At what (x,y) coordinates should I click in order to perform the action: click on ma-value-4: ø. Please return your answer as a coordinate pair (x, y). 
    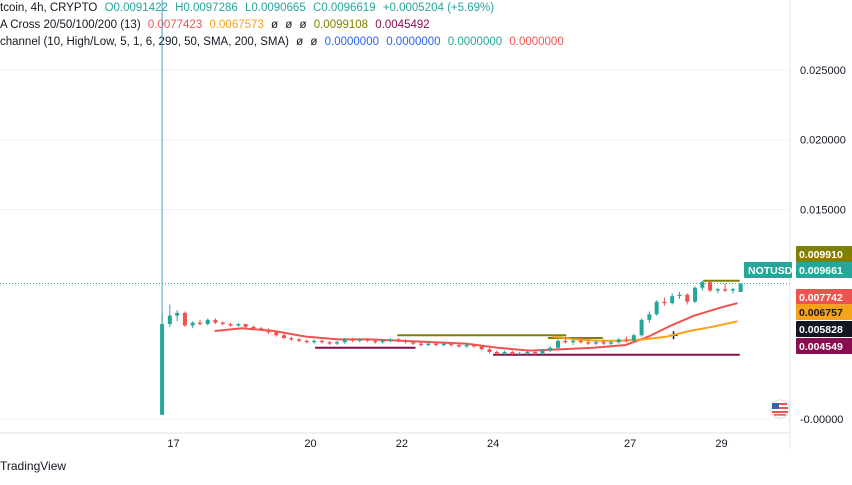
    Looking at the image, I should click on (289, 25).